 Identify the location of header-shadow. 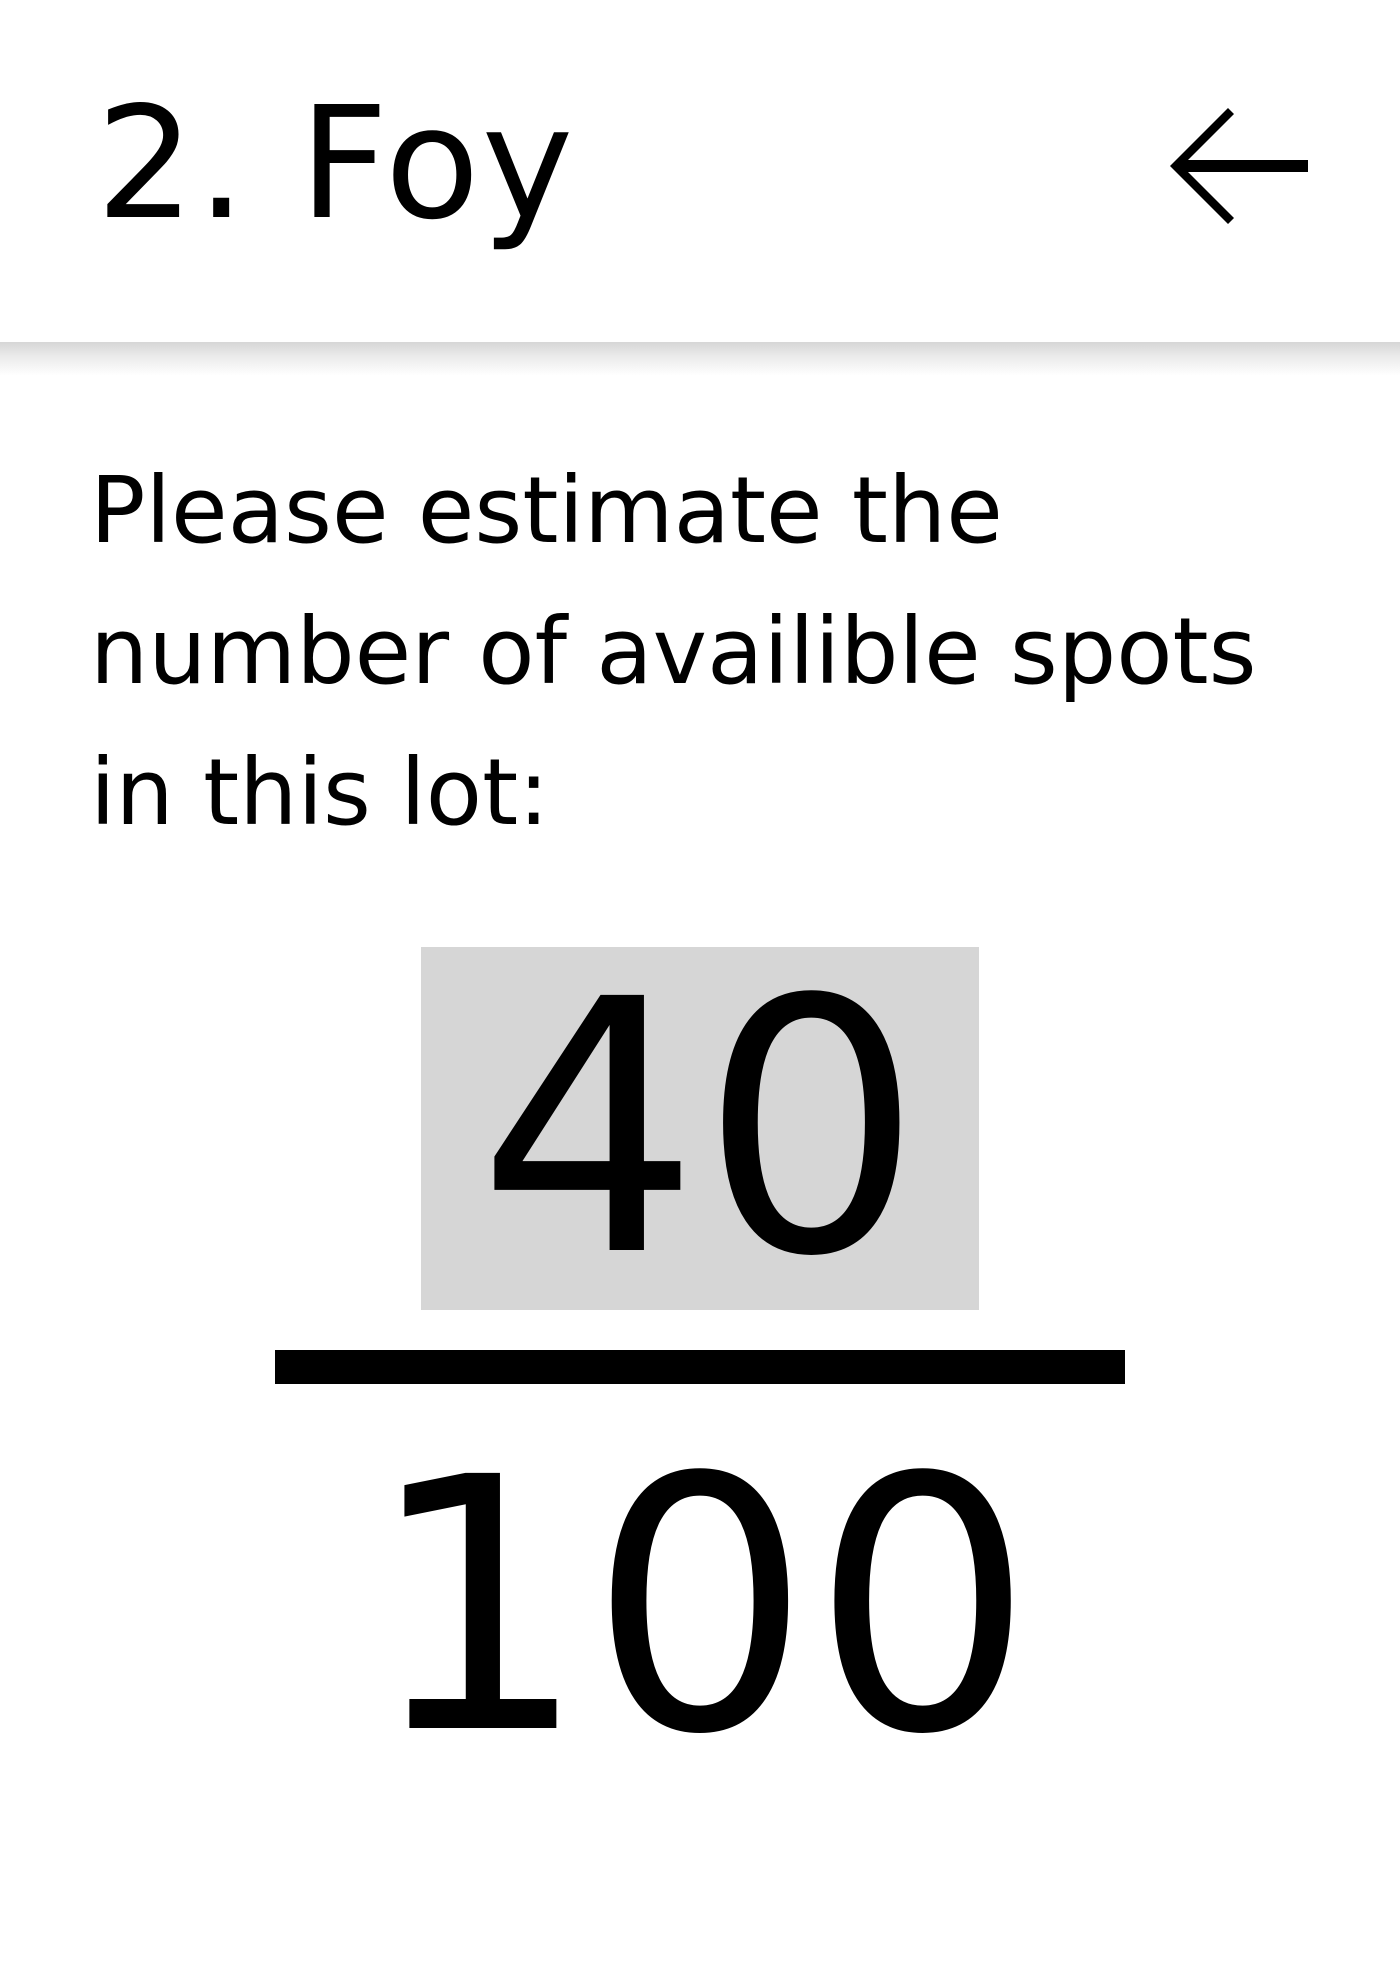
(700, 359).